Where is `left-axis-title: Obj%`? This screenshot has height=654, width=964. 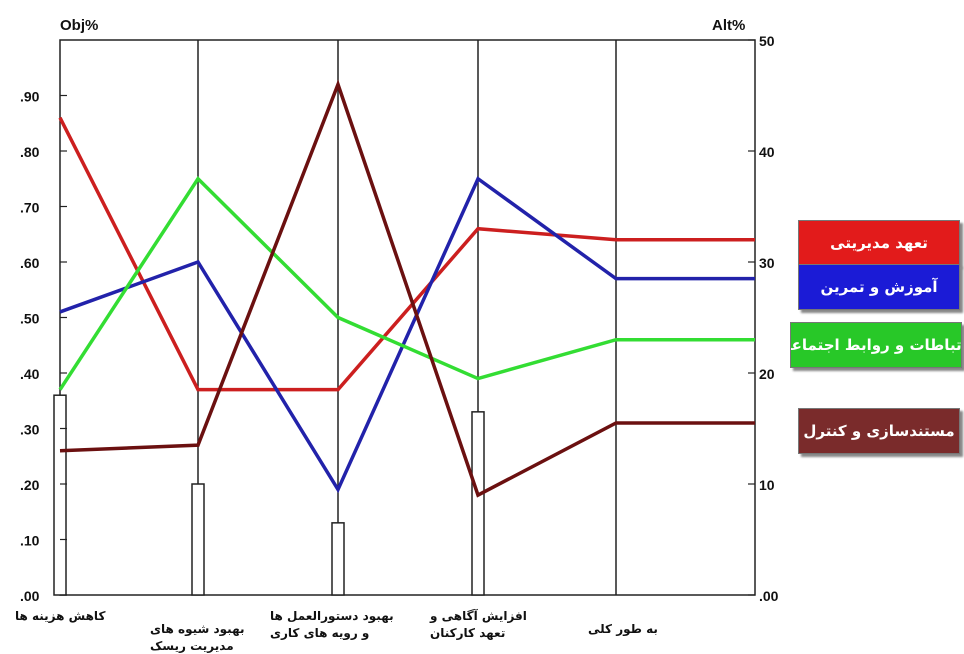
left-axis-title: Obj% is located at coordinates (79, 25).